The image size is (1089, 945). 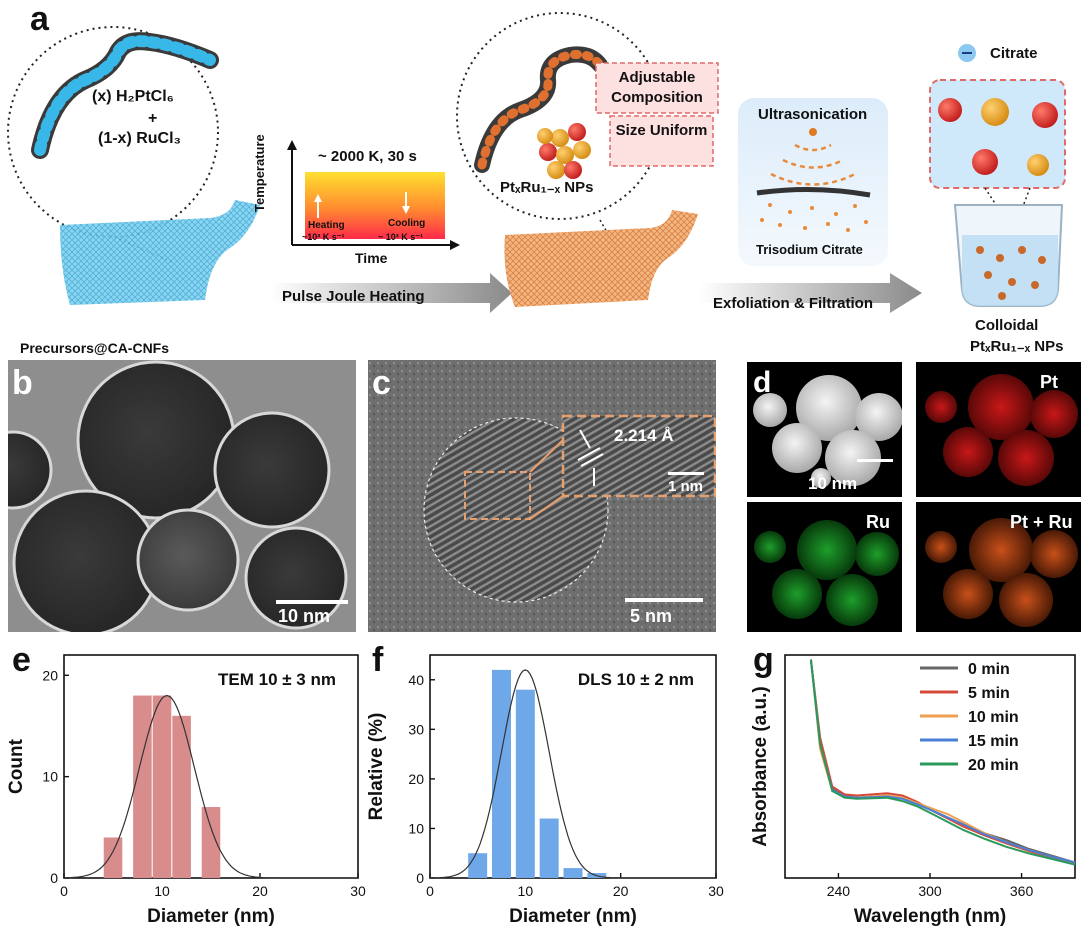 What do you see at coordinates (839, 891) in the screenshot?
I see `chart-g-xtick-label-0: 240` at bounding box center [839, 891].